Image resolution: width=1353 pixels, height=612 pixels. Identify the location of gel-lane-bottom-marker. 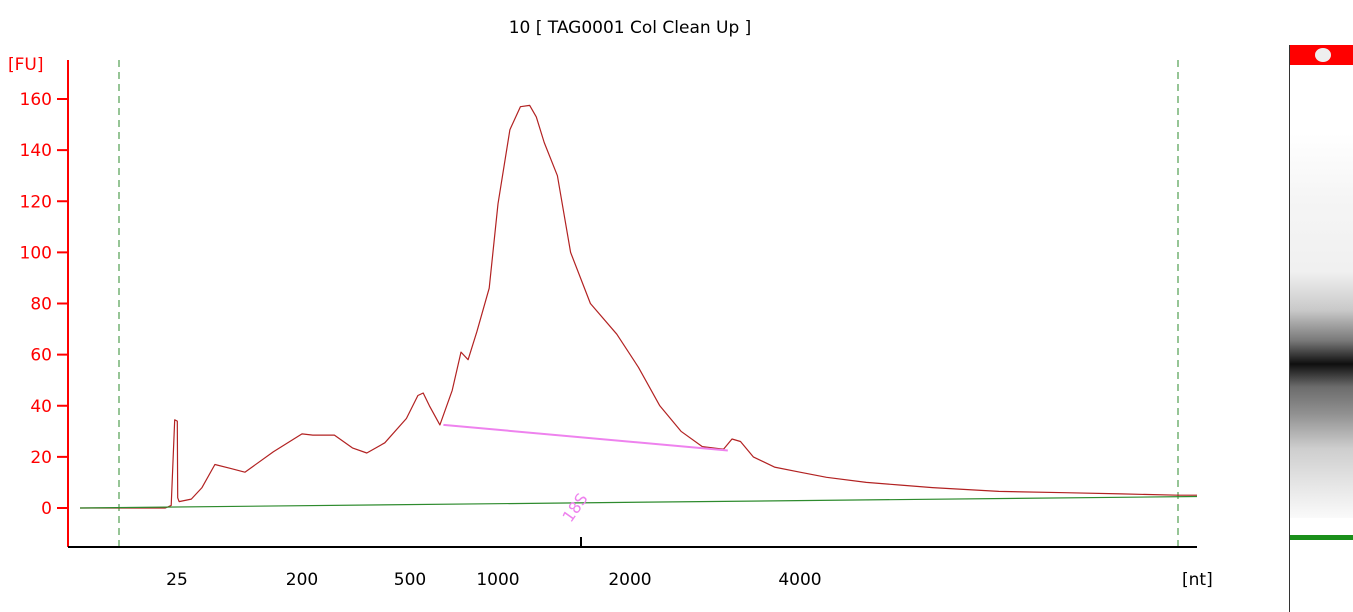
(1321, 537).